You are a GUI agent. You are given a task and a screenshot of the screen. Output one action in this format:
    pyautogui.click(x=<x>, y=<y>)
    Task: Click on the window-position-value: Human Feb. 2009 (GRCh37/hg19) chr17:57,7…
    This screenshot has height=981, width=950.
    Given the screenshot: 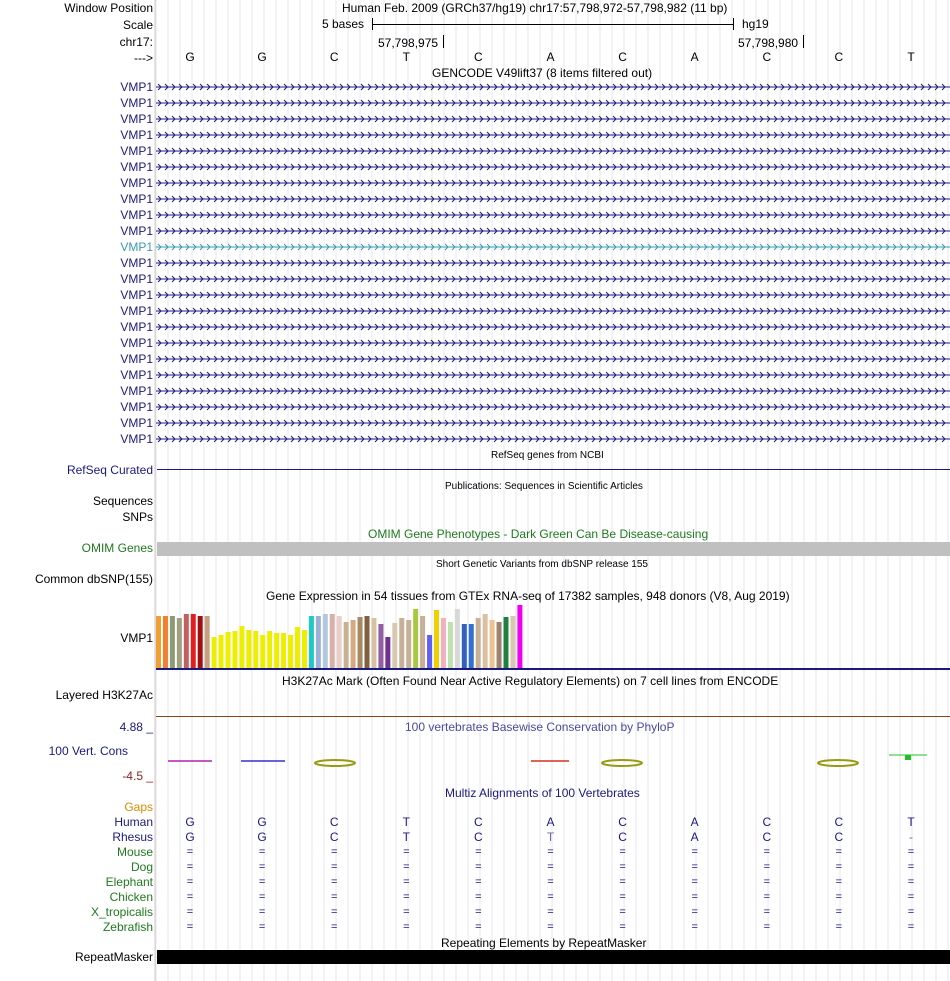 What is the action you would take?
    pyautogui.click(x=535, y=8)
    